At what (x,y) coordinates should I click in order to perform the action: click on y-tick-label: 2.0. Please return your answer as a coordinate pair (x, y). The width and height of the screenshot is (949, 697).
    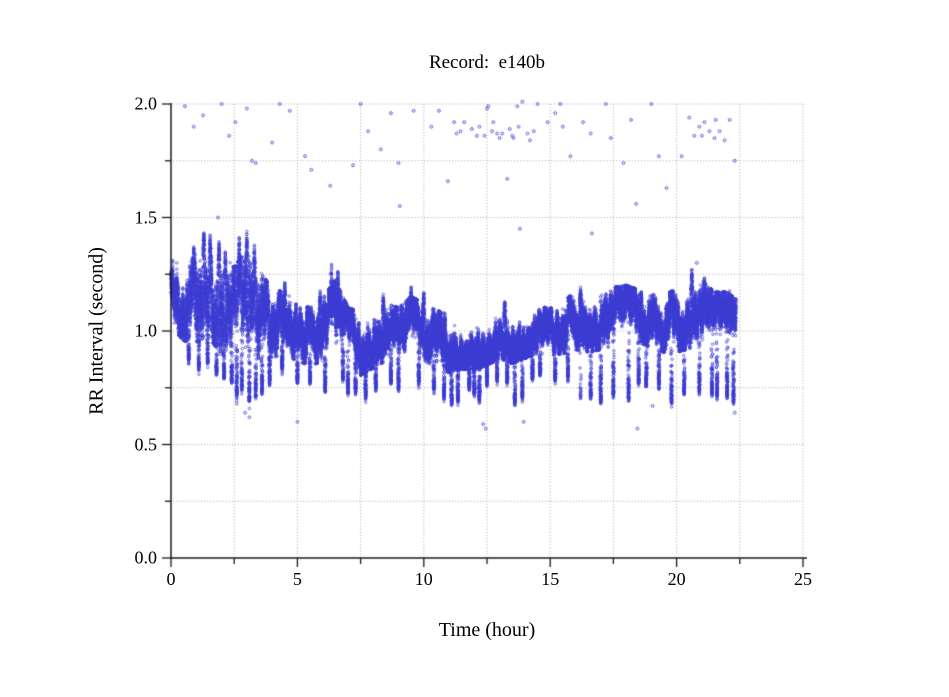
    Looking at the image, I should click on (146, 103).